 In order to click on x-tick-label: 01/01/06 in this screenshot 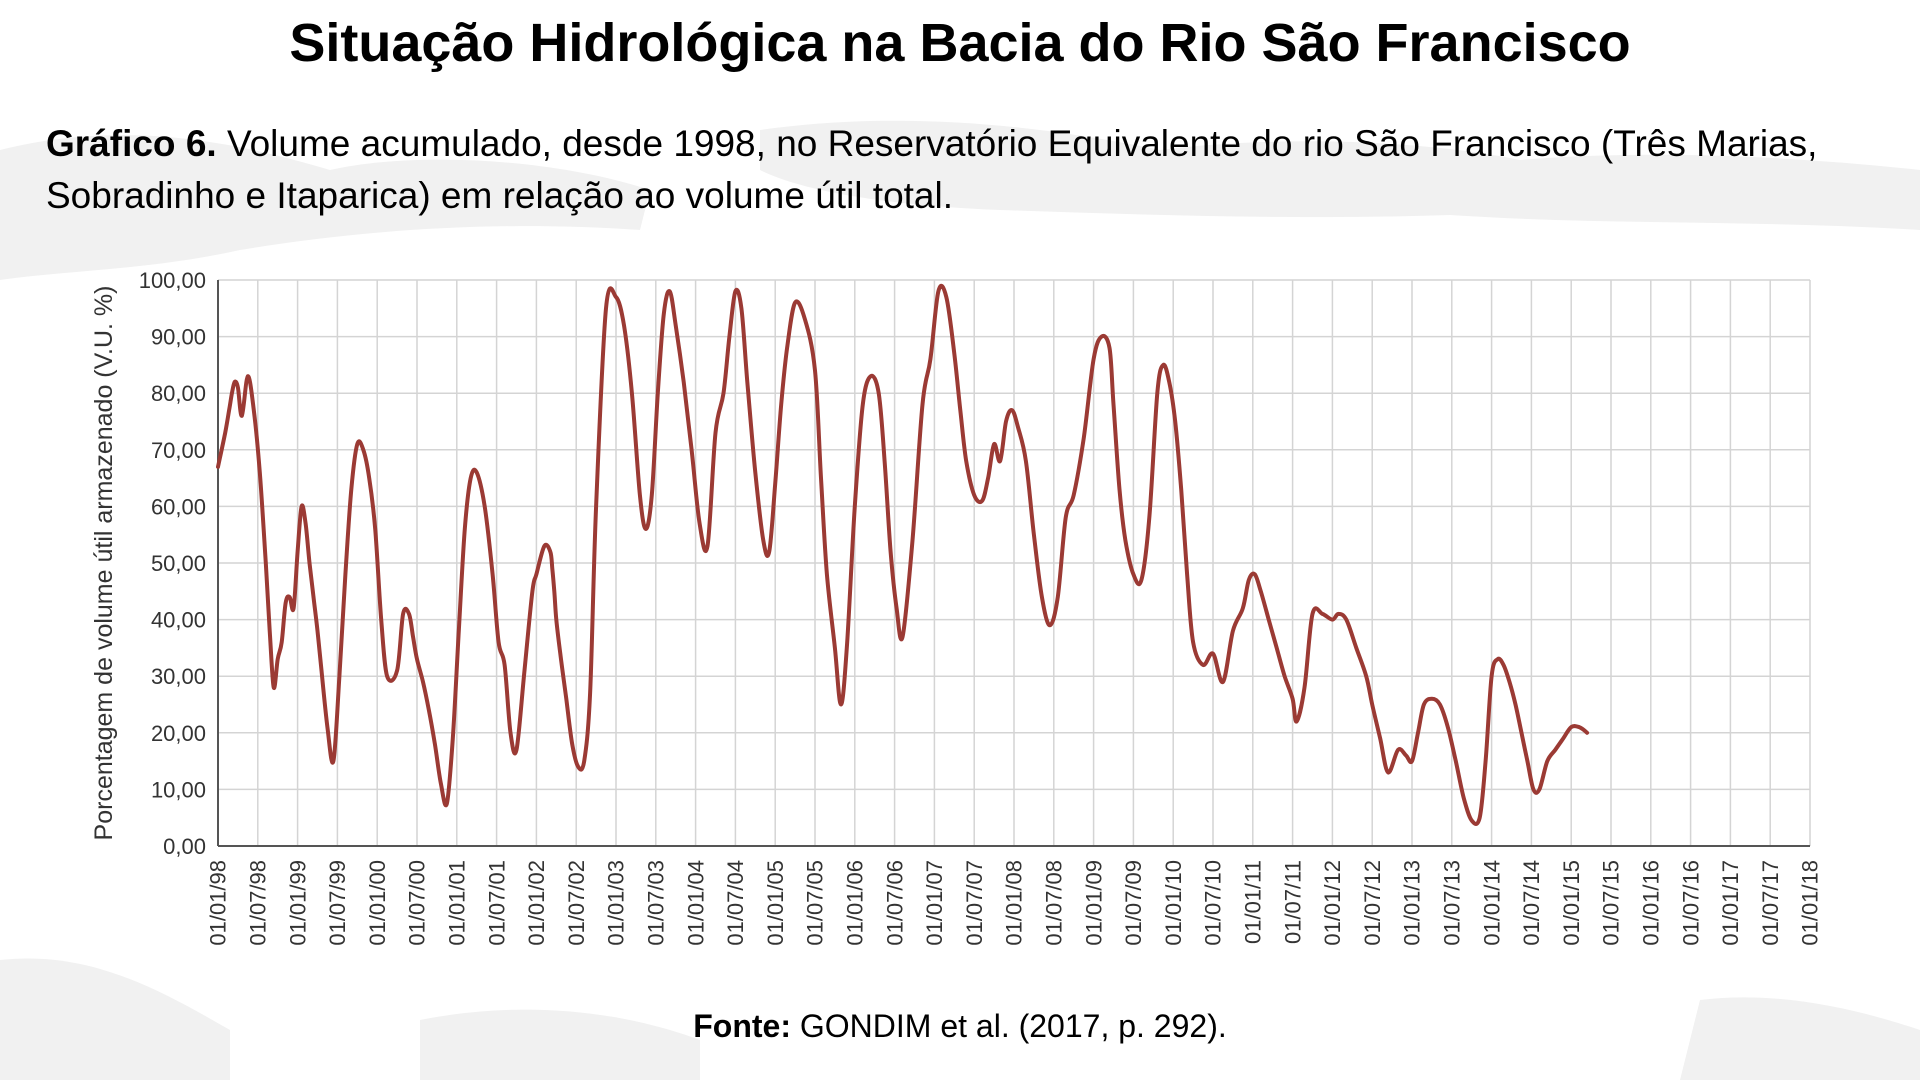, I will do `click(855, 903)`.